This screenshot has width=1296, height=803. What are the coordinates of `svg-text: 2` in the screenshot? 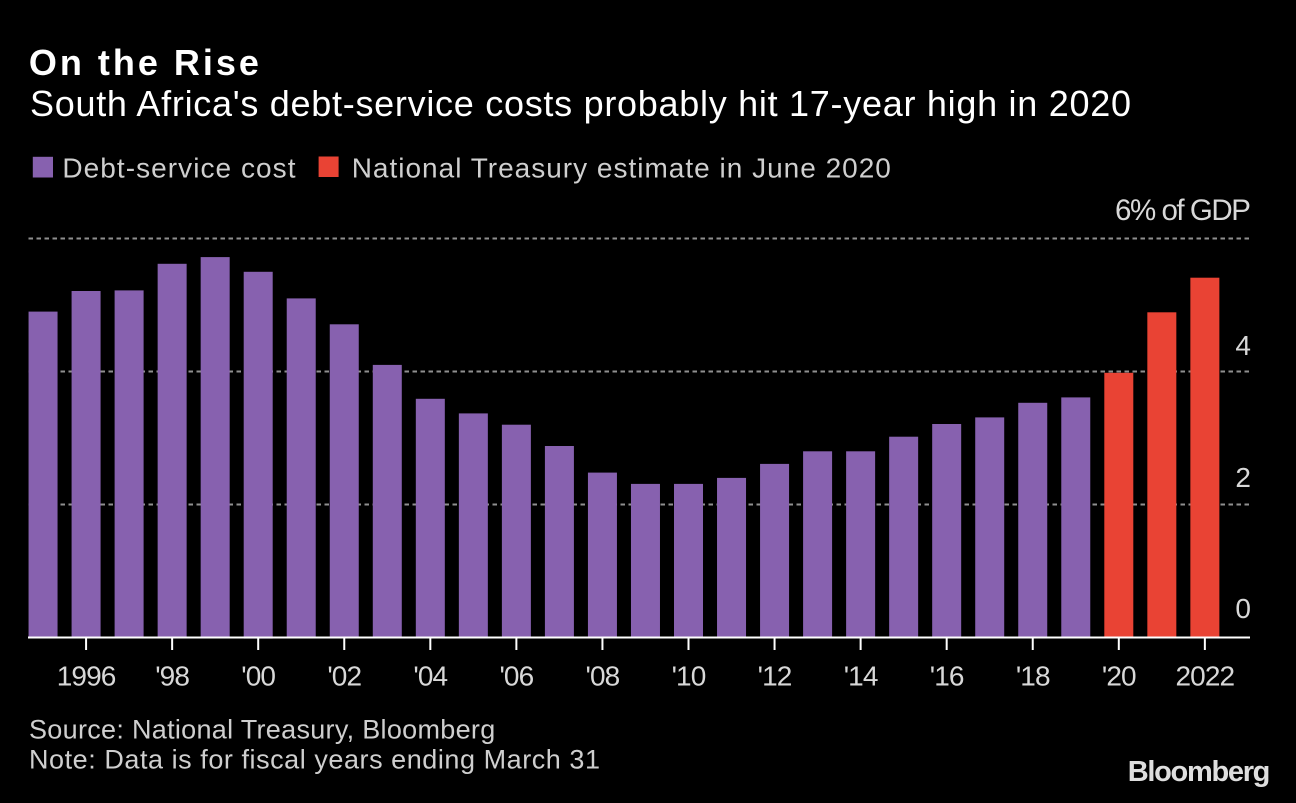 It's located at (1243, 477).